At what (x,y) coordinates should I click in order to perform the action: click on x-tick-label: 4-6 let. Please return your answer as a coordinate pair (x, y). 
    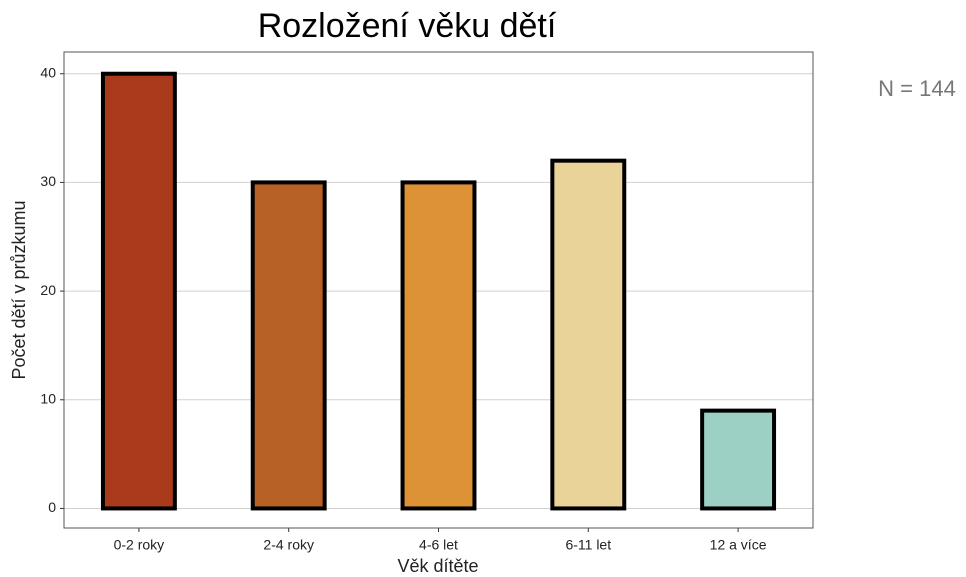
    Looking at the image, I should click on (438, 545).